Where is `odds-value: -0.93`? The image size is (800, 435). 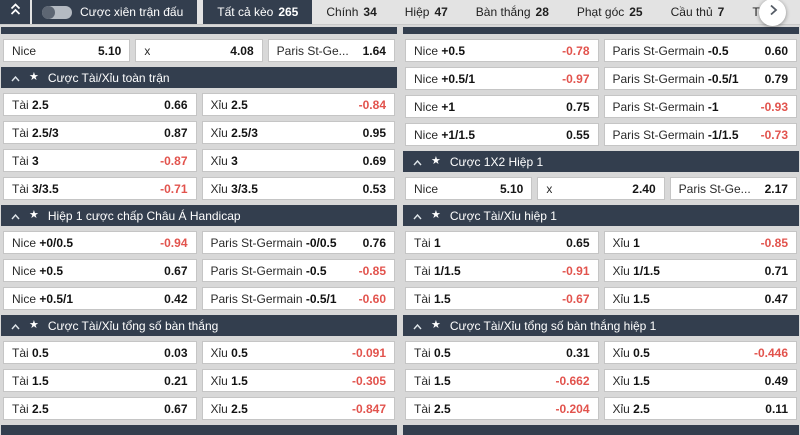
odds-value: -0.93 is located at coordinates (774, 106).